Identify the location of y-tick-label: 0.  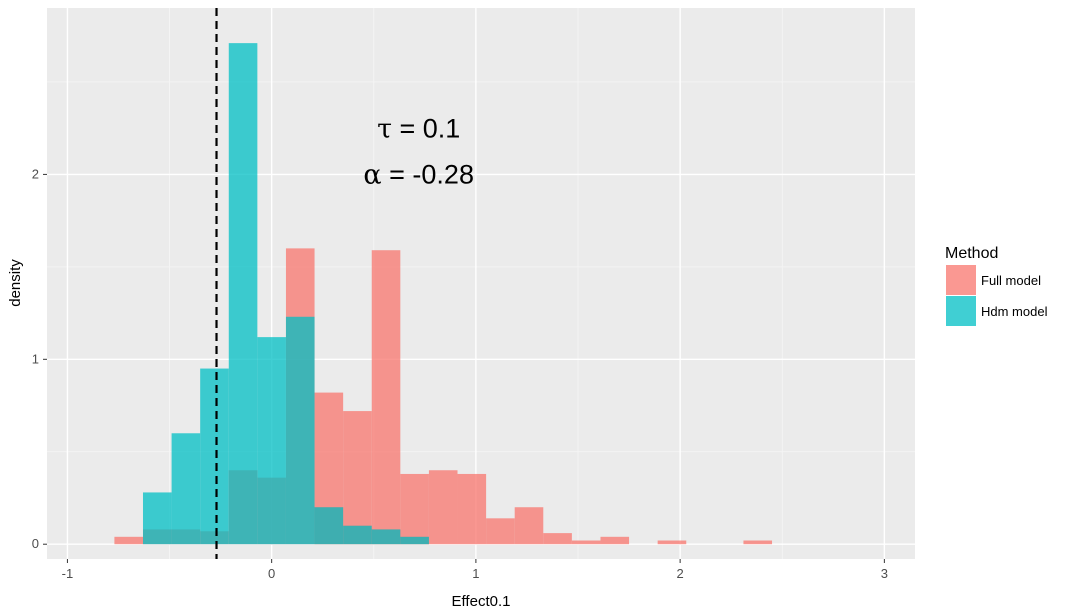
(35, 543).